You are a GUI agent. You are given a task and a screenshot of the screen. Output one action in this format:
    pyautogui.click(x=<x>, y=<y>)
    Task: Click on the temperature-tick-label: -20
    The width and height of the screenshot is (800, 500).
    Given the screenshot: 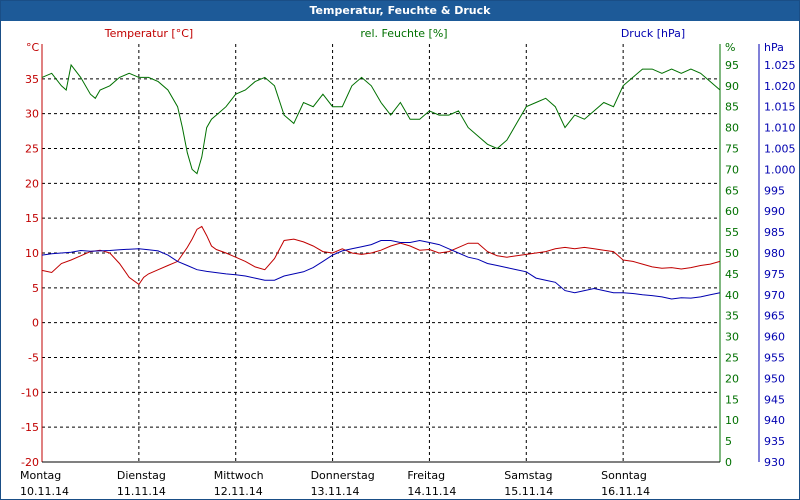 What is the action you would take?
    pyautogui.click(x=30, y=462)
    